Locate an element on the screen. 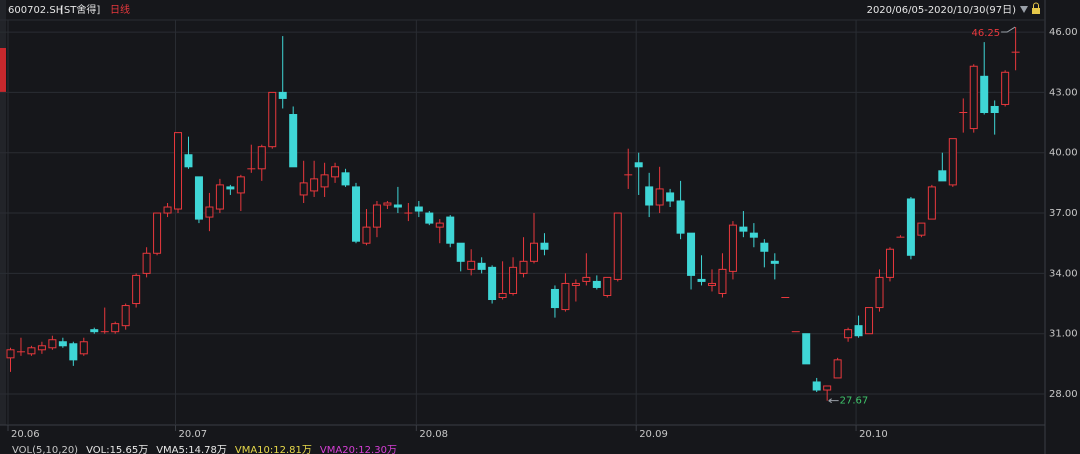 The image size is (1080, 454). side-strip is located at coordinates (3, 212).